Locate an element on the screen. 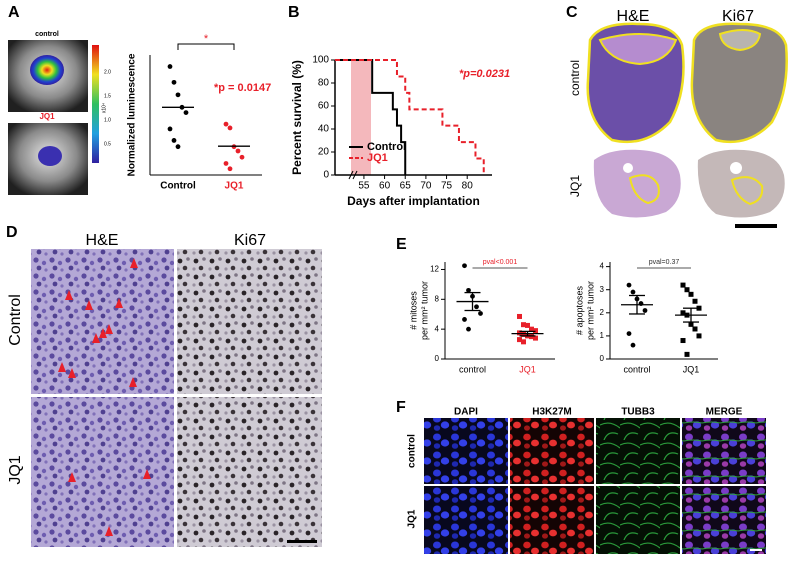 This screenshot has width=800, height=576. colorbar-label: 2.0 is located at coordinates (107, 72).